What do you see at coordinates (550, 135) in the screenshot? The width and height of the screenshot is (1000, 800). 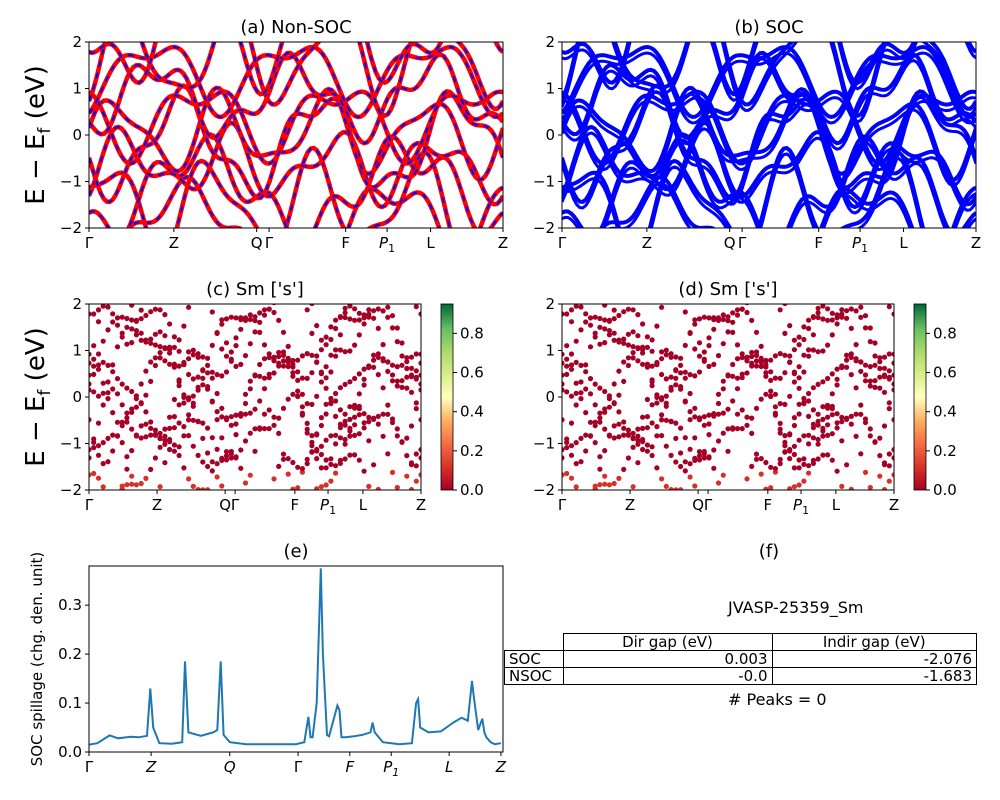 I see `ytick-label: 0` at bounding box center [550, 135].